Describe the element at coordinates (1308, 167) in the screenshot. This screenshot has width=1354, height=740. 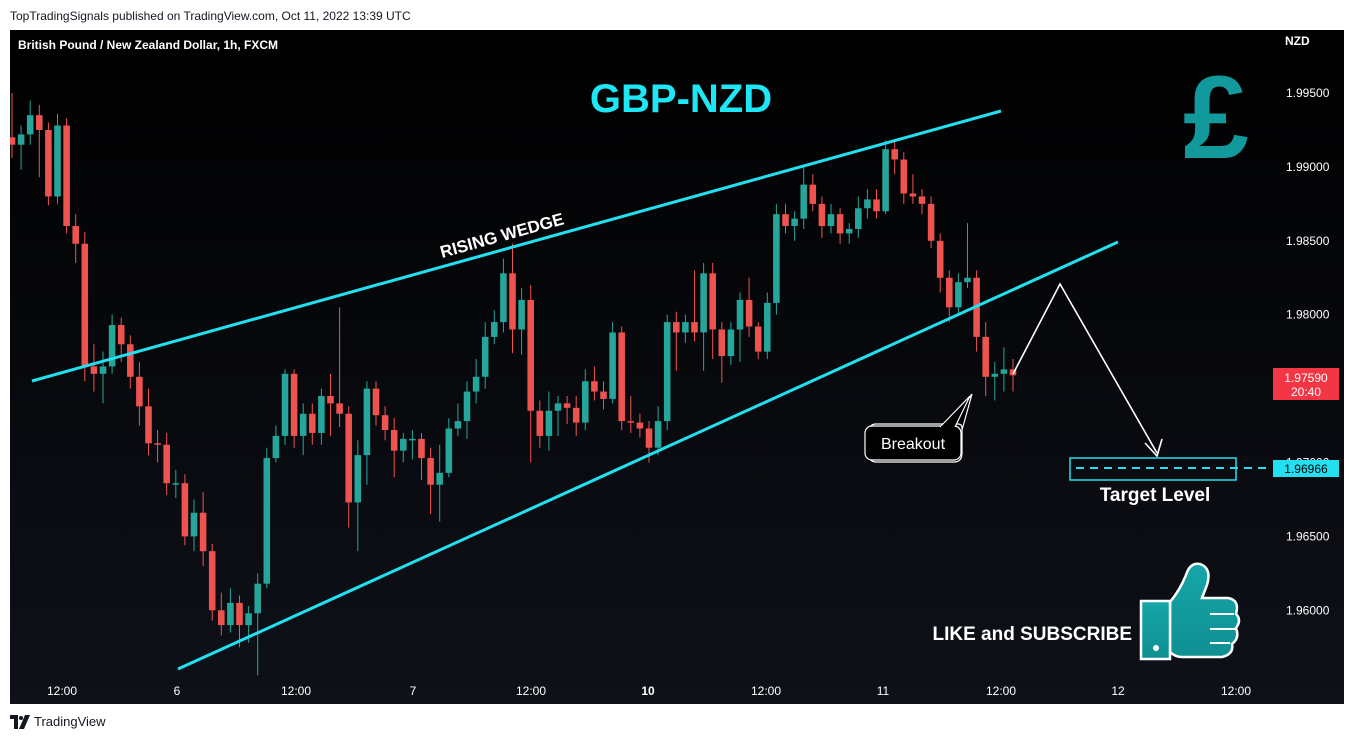
I see `y-tick-label: 1.99000` at that location.